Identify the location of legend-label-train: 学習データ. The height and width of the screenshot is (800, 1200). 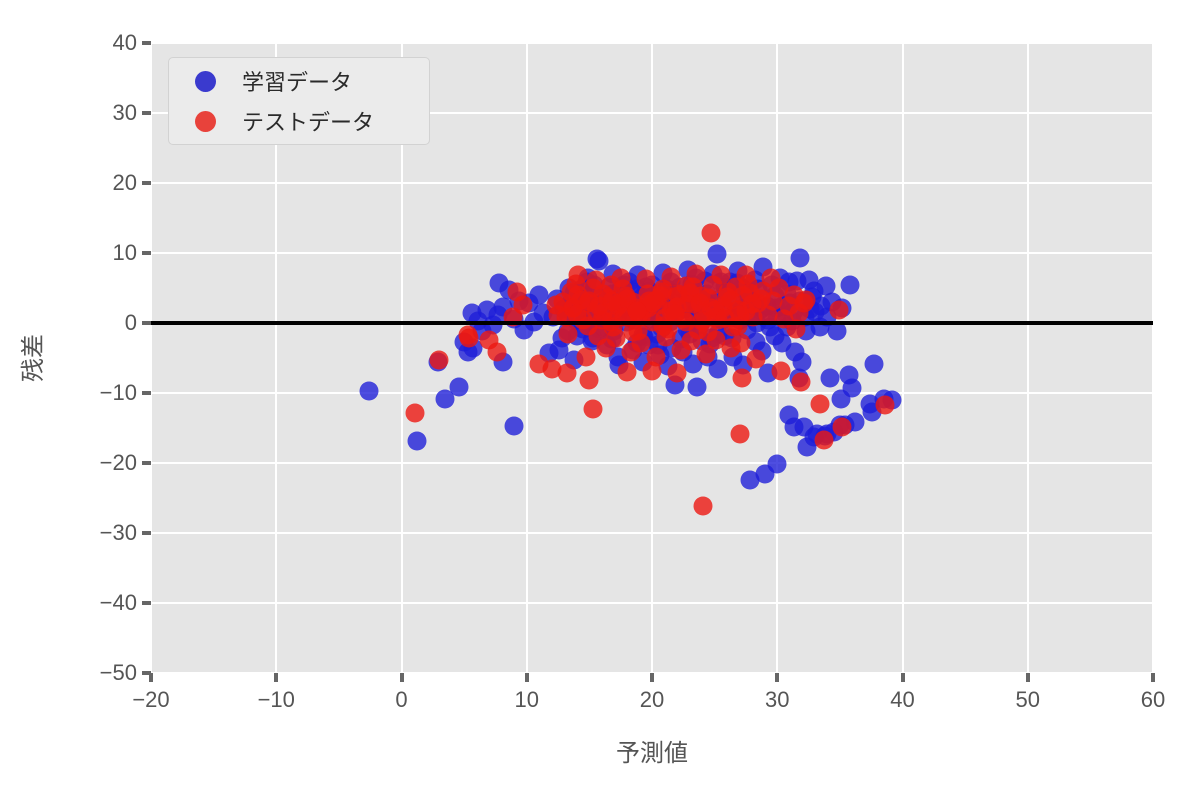
(297, 82).